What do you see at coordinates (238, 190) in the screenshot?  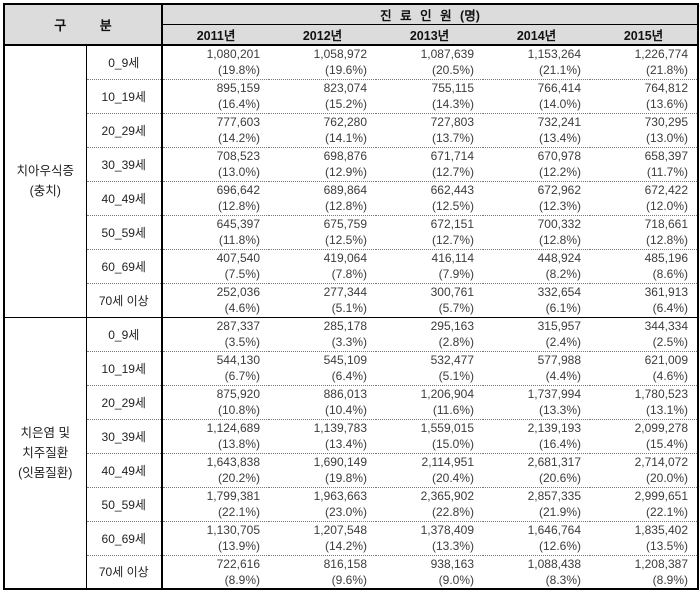 I see `patient-count: 696,642` at bounding box center [238, 190].